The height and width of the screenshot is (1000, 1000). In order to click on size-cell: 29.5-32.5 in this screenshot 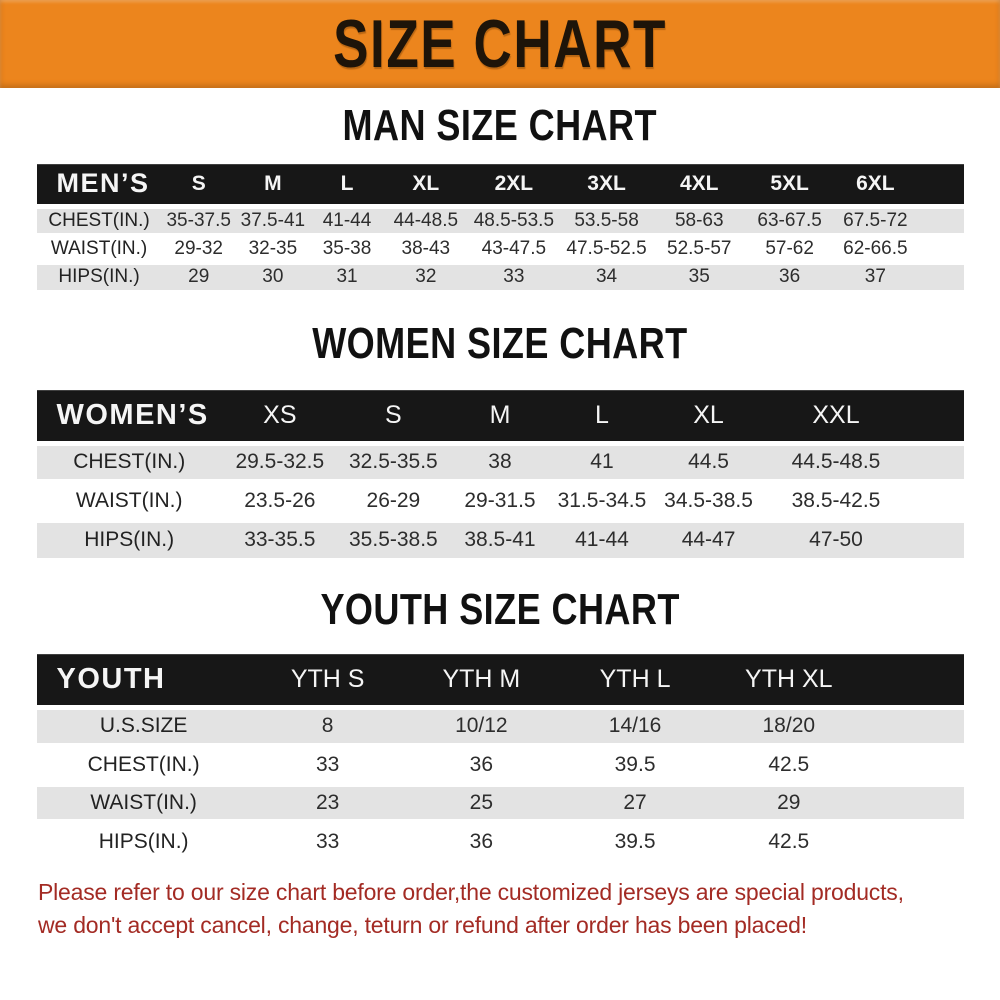, I will do `click(280, 462)`.